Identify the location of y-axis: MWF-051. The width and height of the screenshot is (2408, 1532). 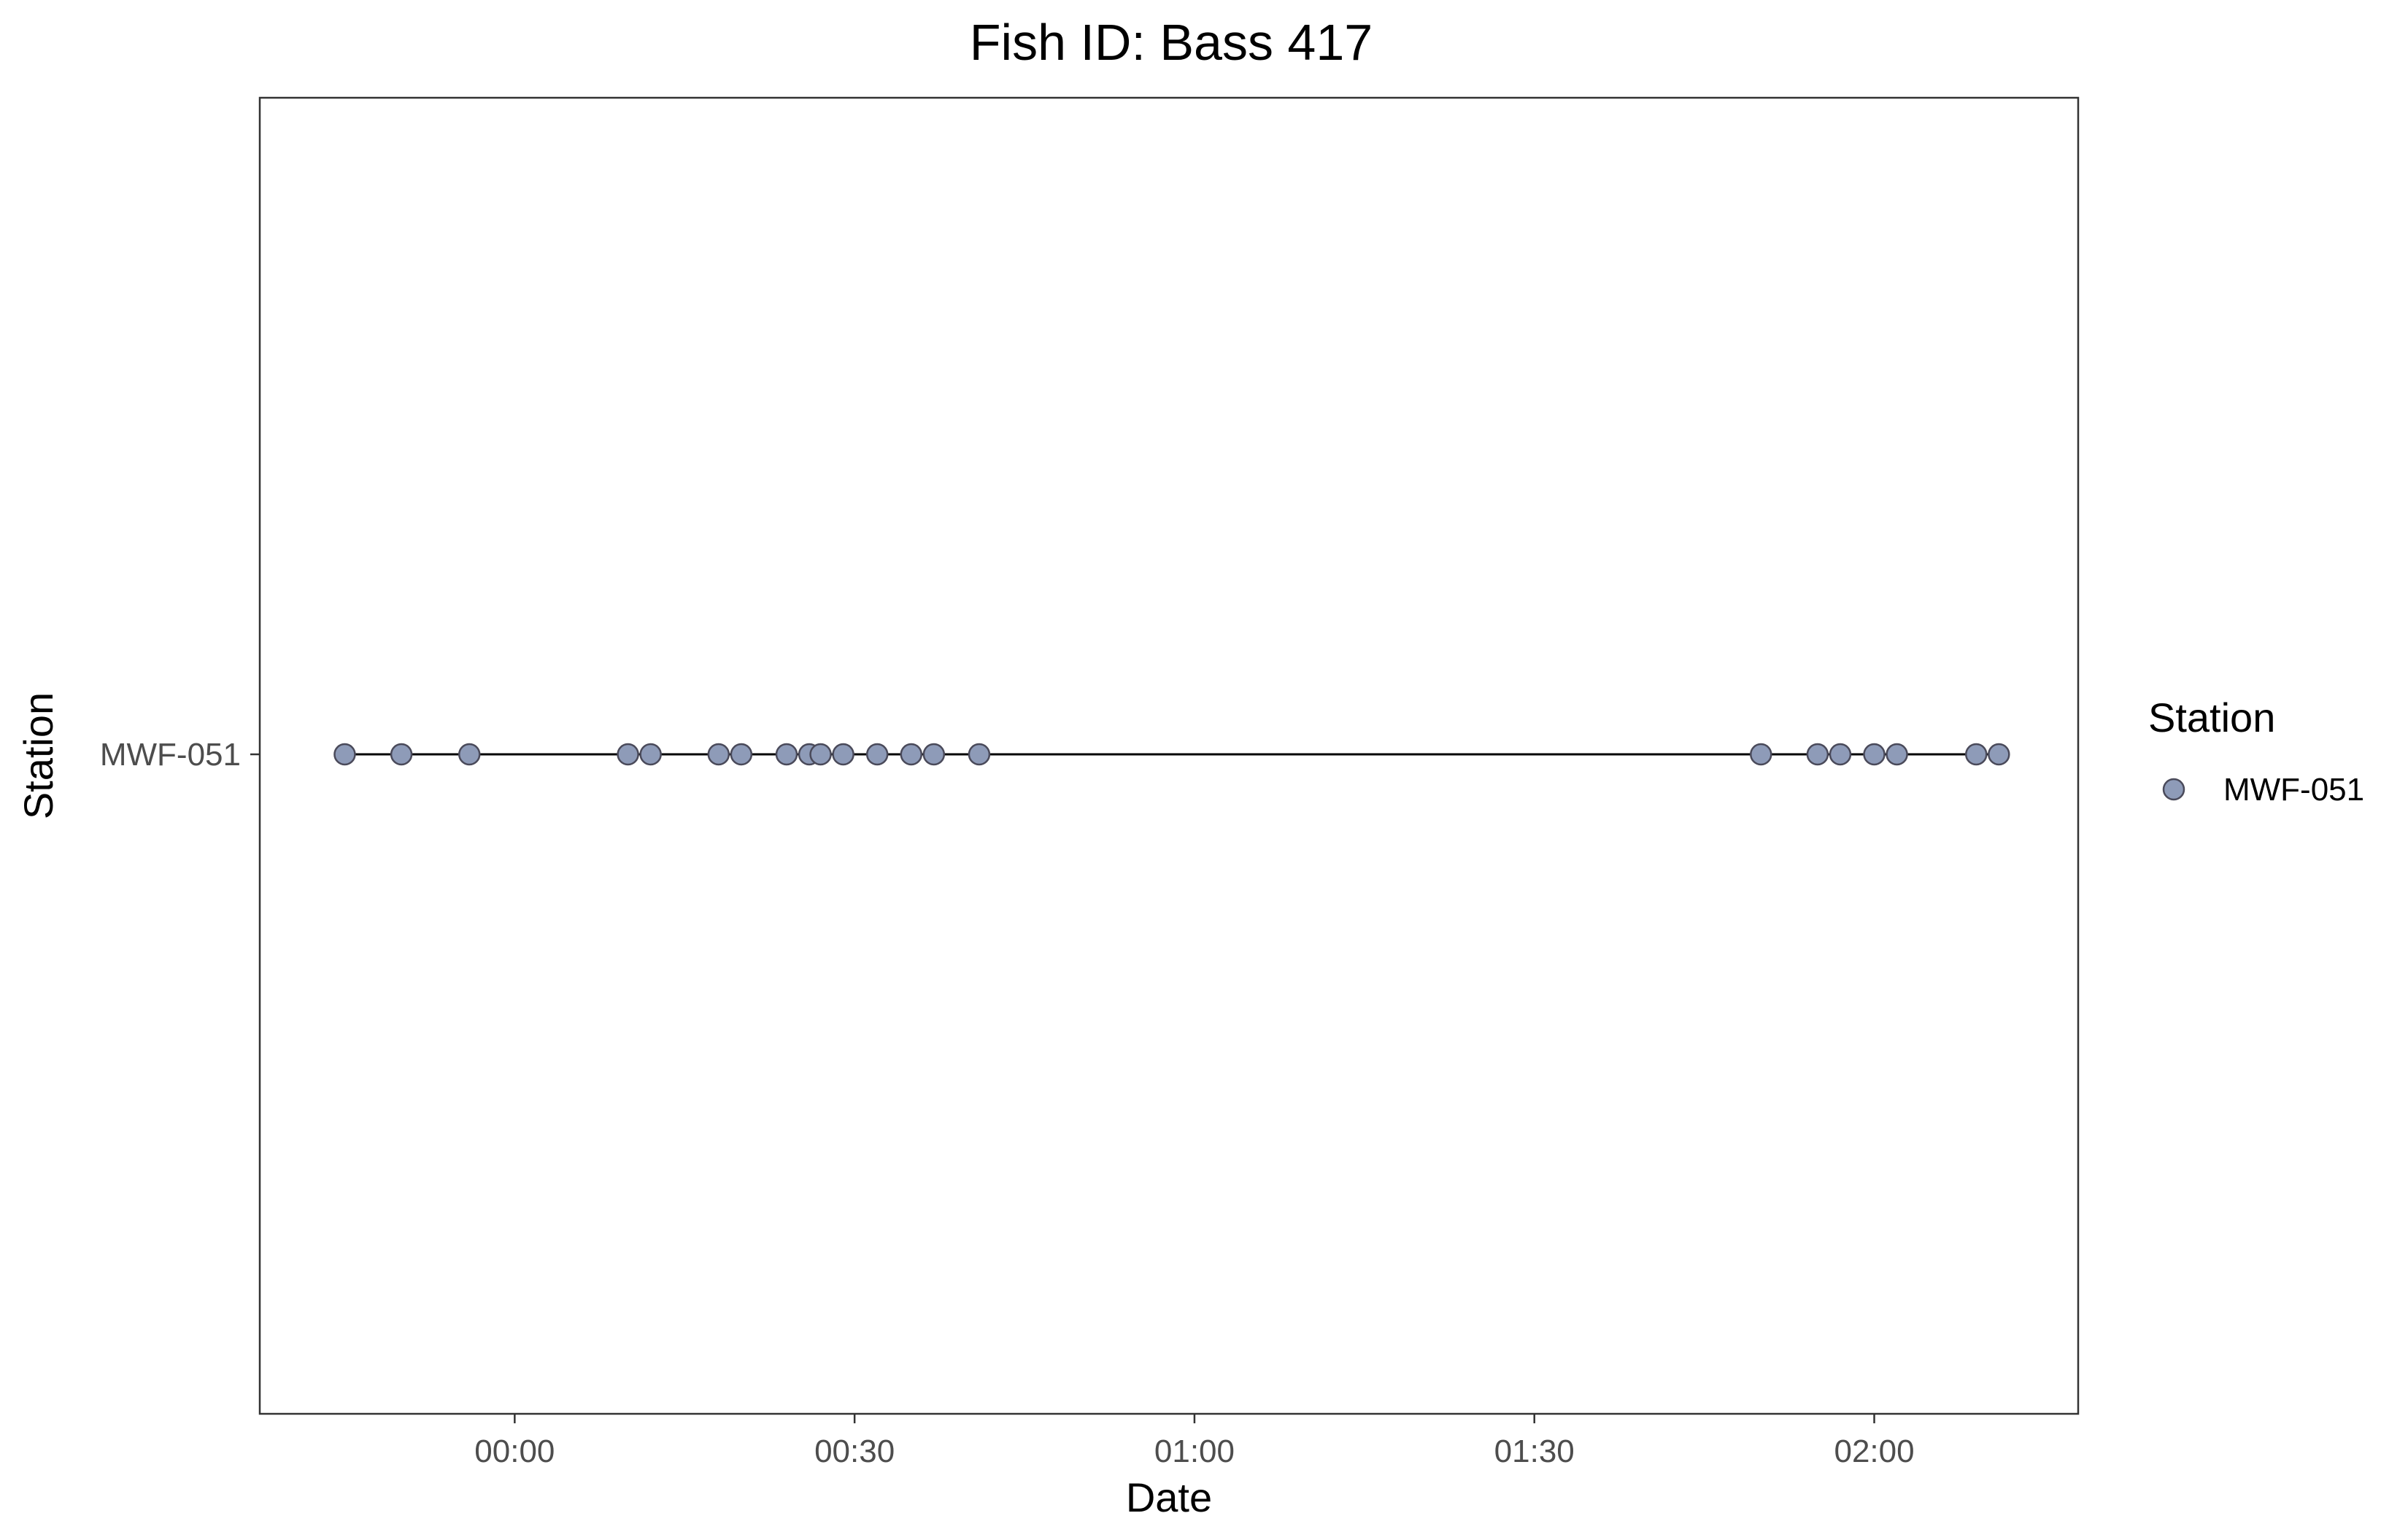
(180, 755).